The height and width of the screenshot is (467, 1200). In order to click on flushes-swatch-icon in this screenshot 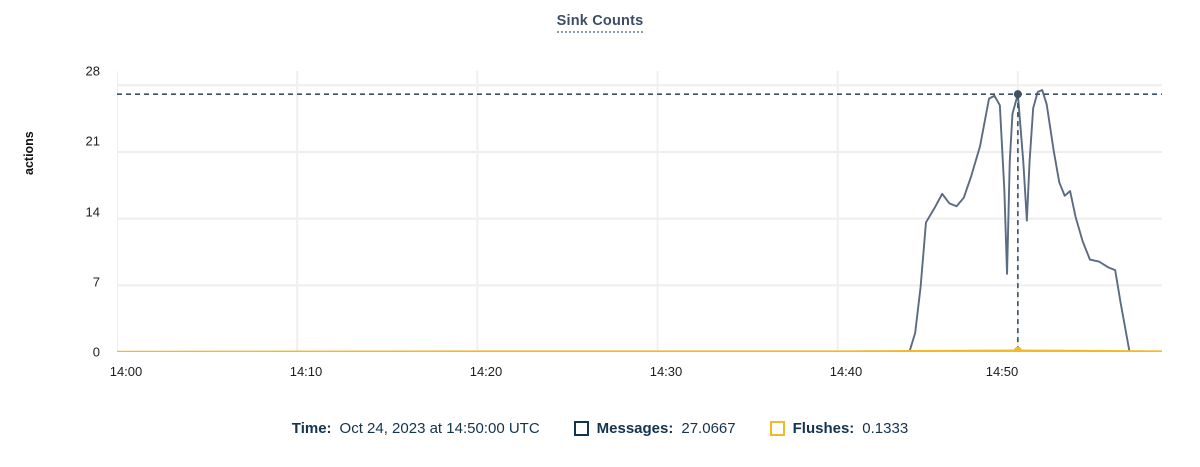, I will do `click(777, 428)`.